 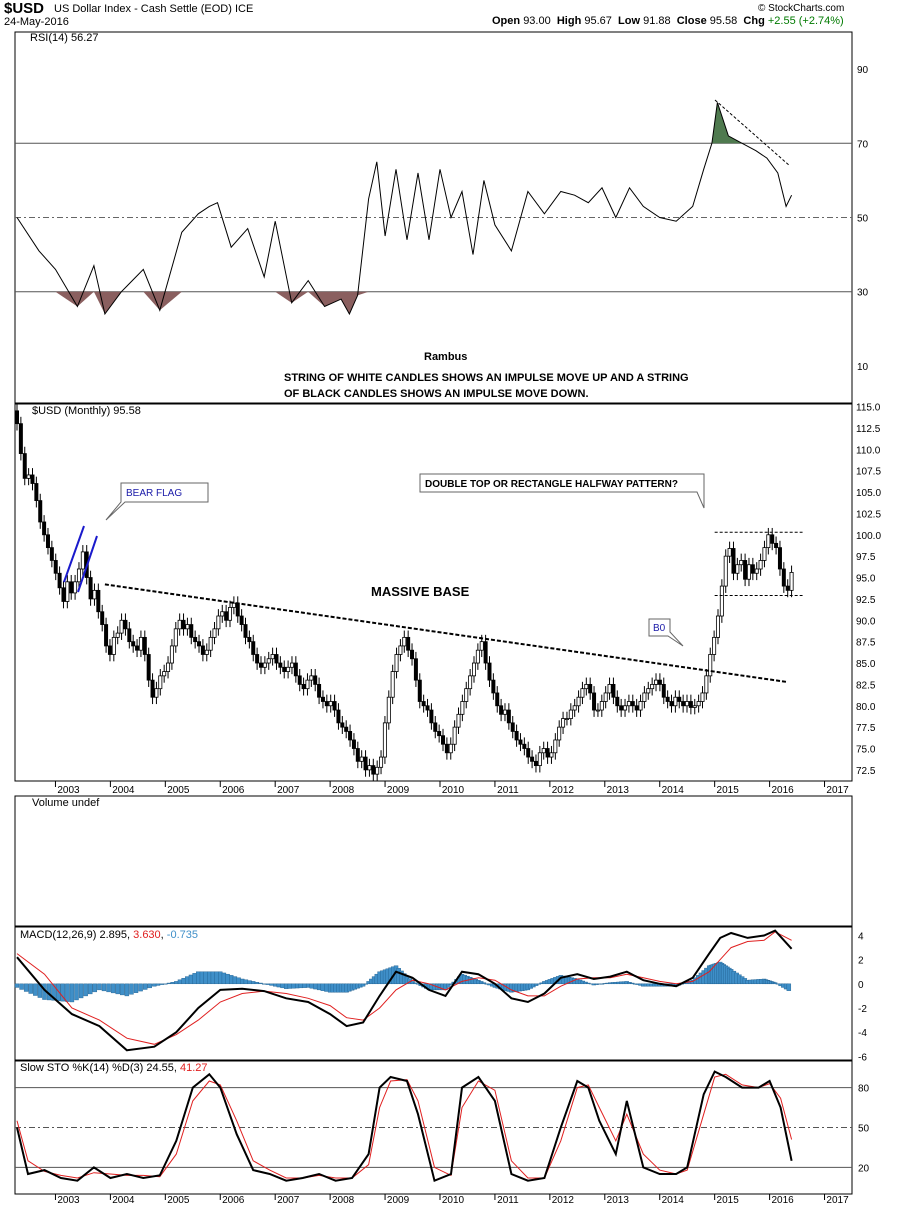 What do you see at coordinates (136, 537) in the screenshot?
I see `bear-flag-callout: BEAR FLAG` at bounding box center [136, 537].